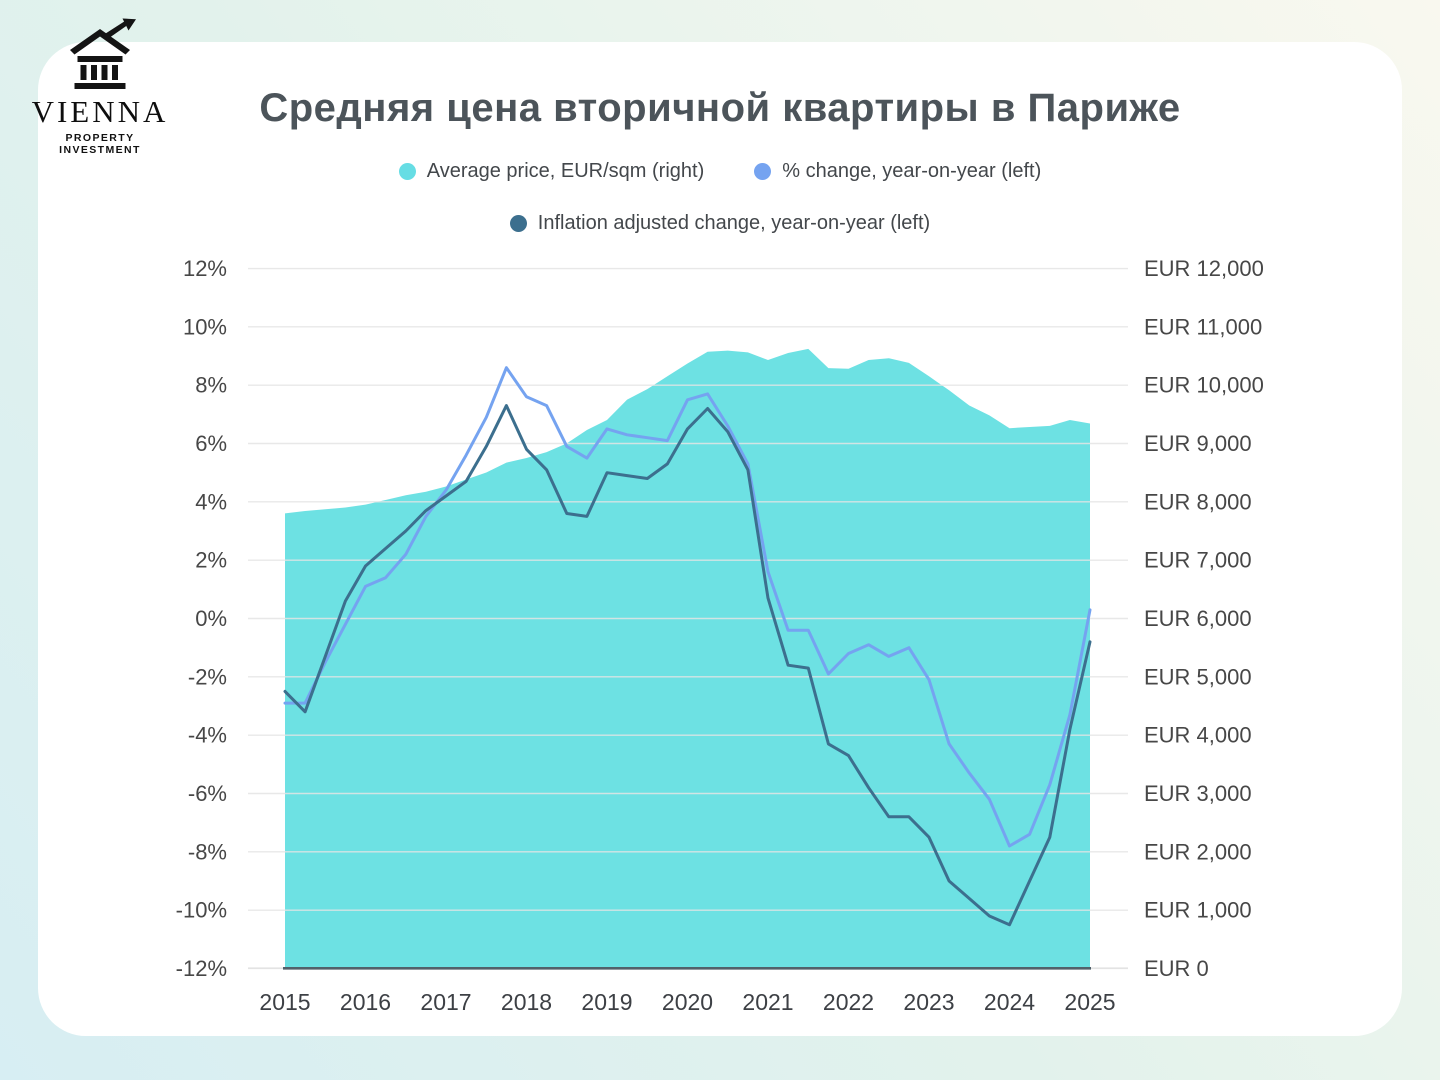 The image size is (1440, 1080). I want to click on left-axis-tick-label: 12%, so click(205, 268).